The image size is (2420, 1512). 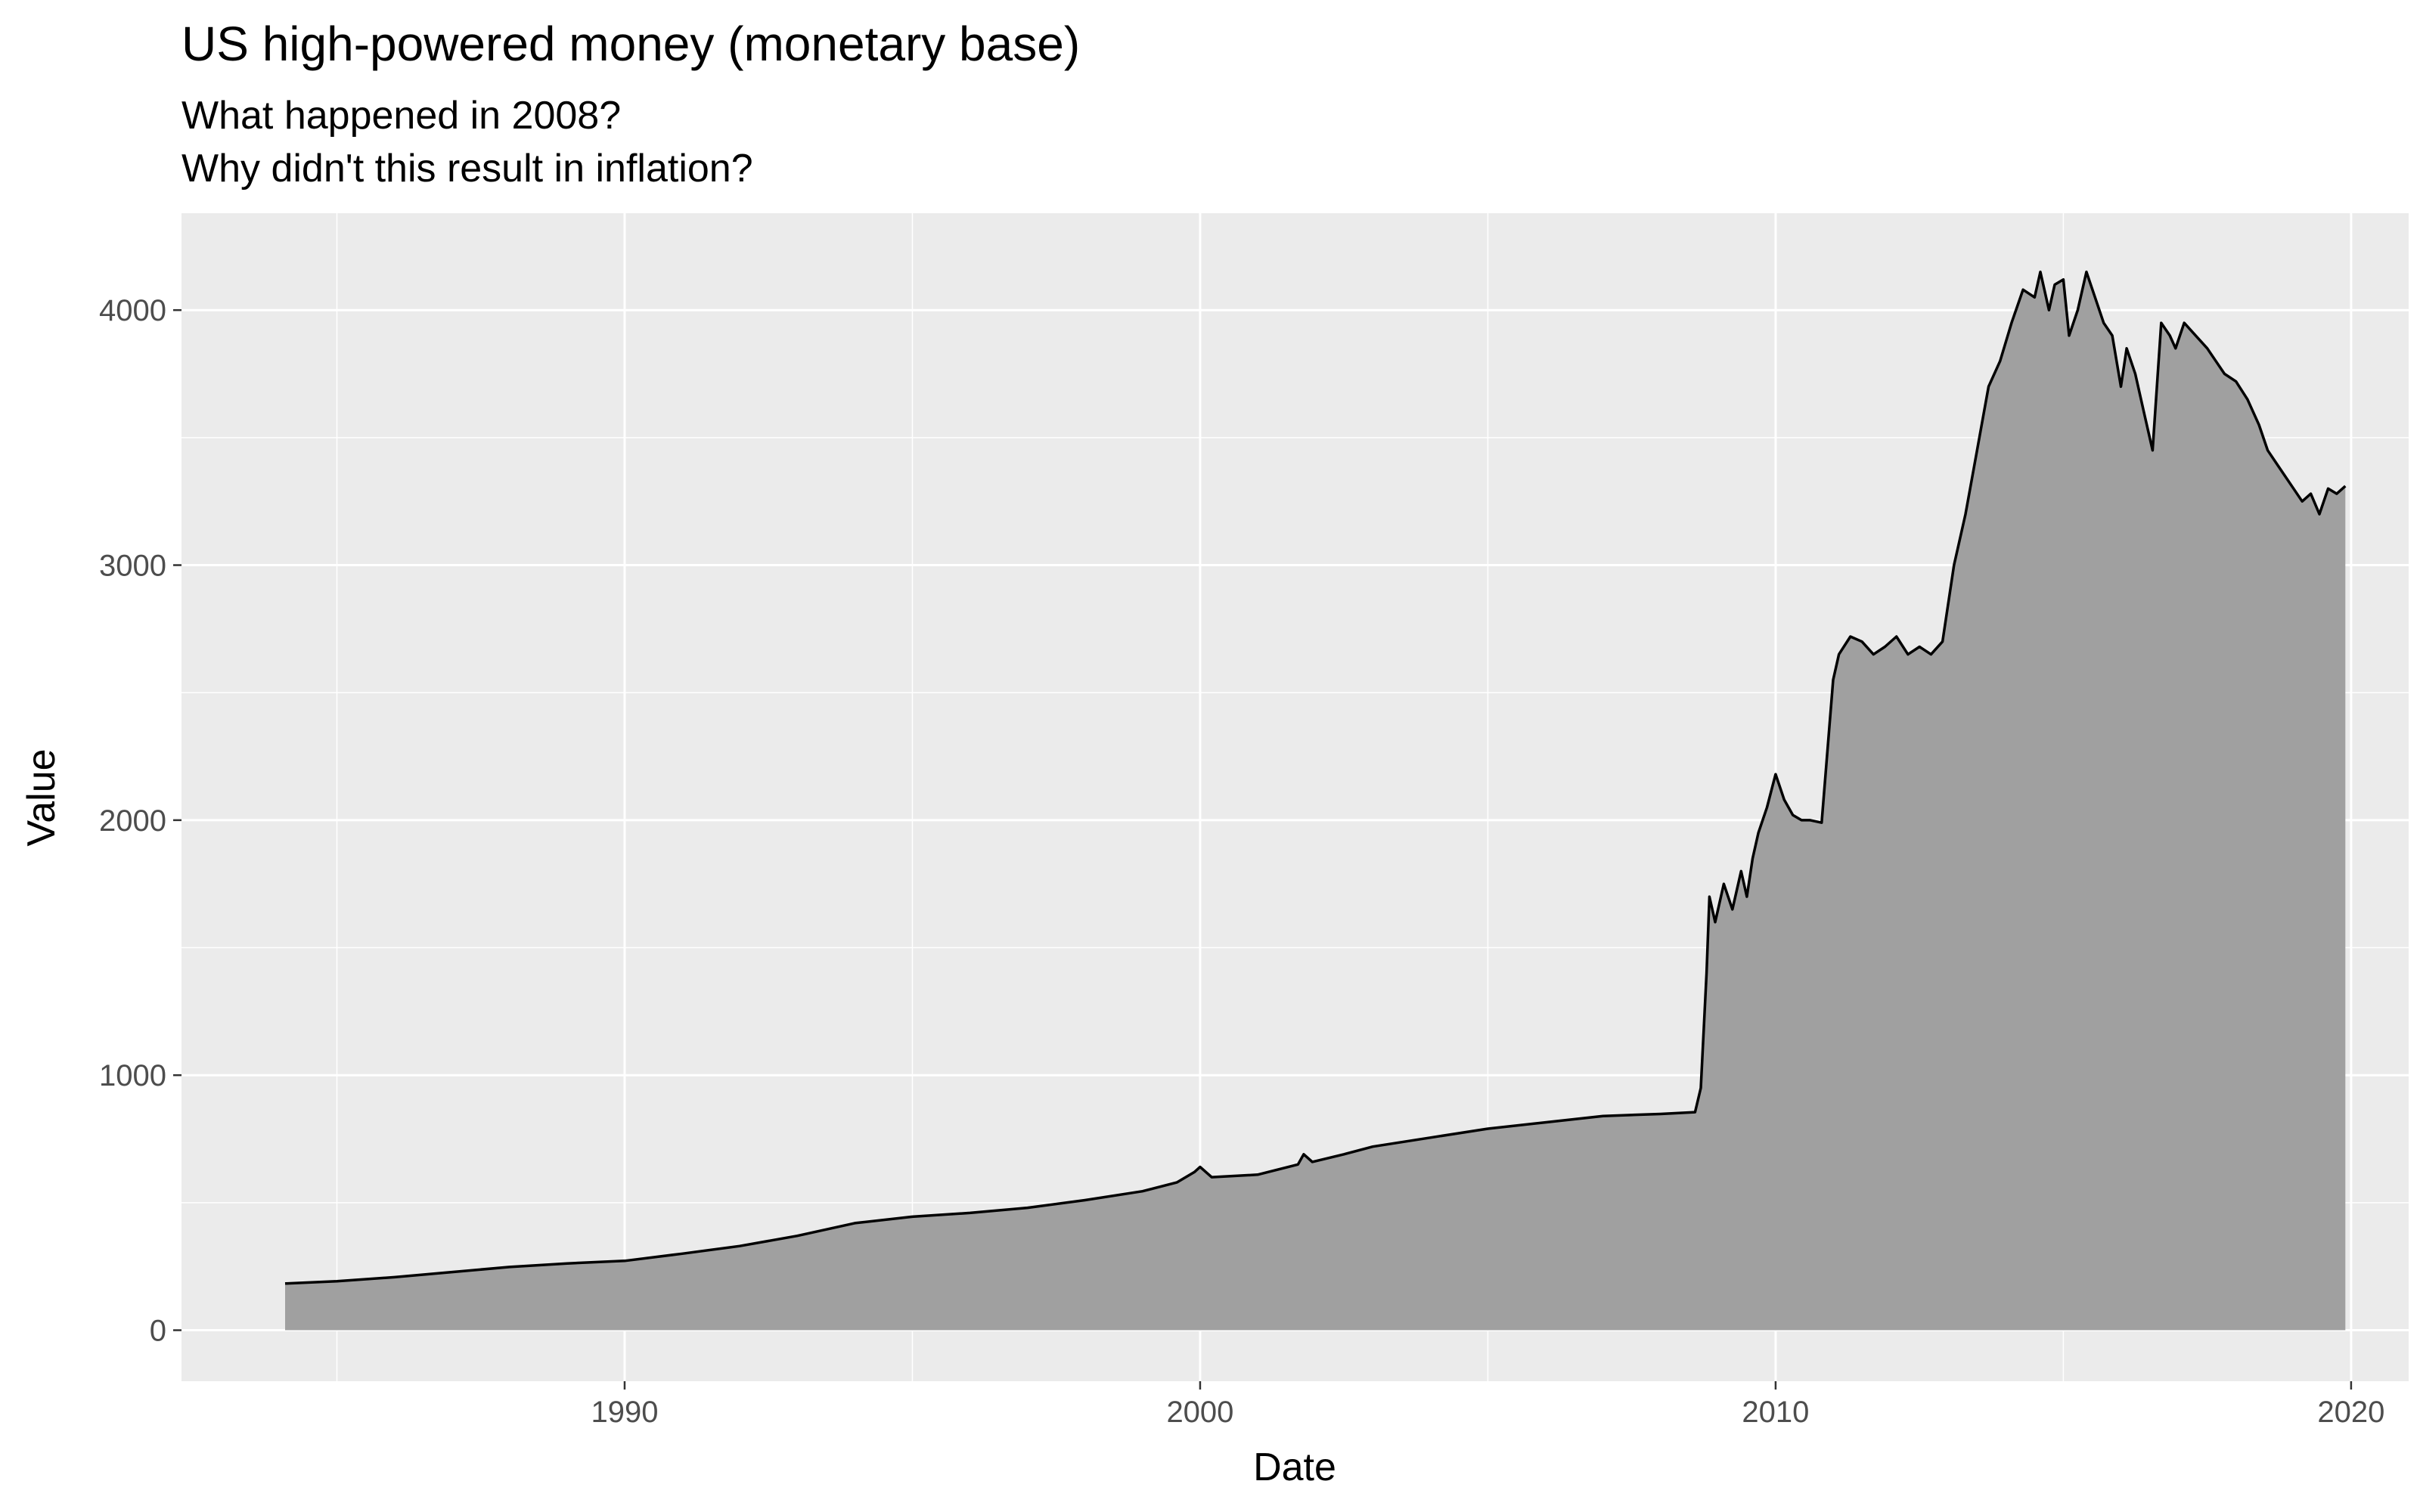 What do you see at coordinates (1294, 1467) in the screenshot?
I see `x-axis-title: Date` at bounding box center [1294, 1467].